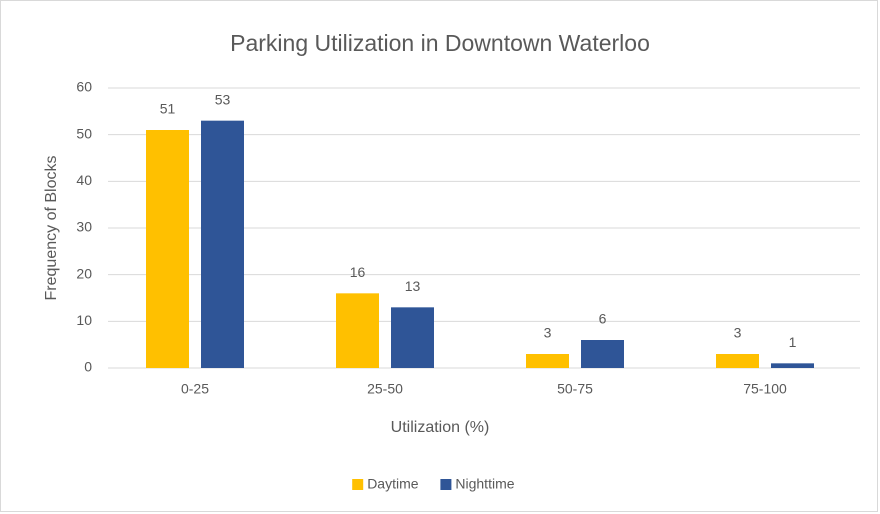 Image resolution: width=880 pixels, height=514 pixels. I want to click on data-label: 6, so click(603, 319).